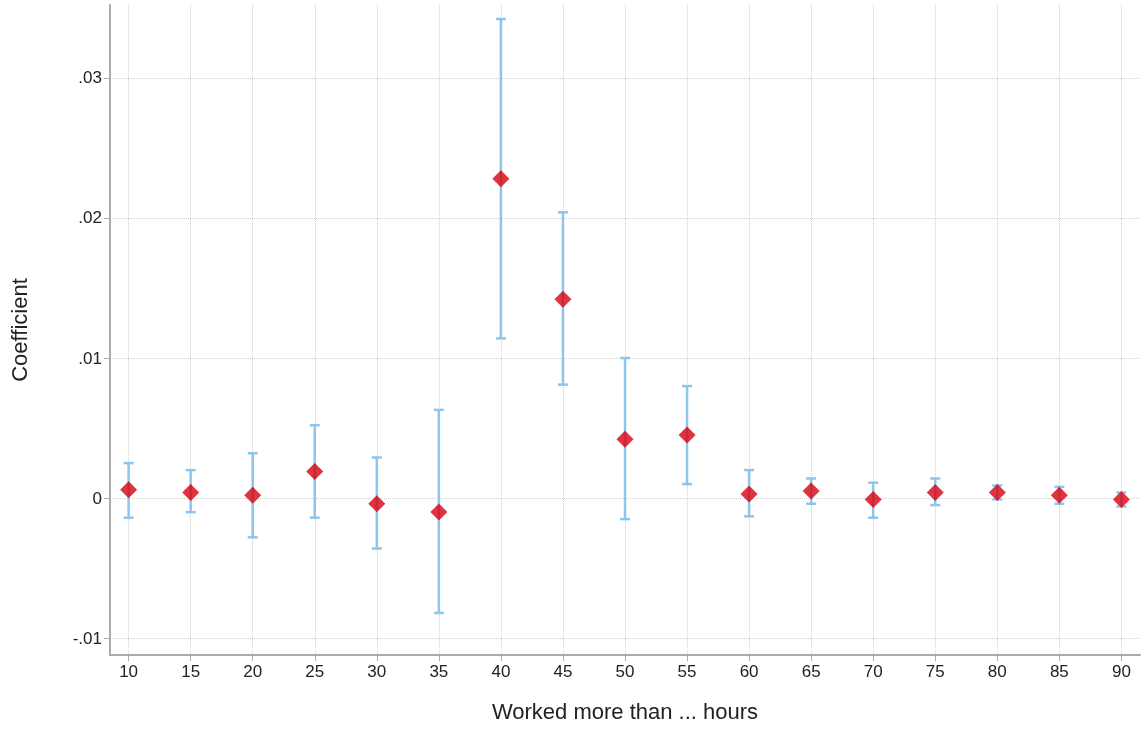 The width and height of the screenshot is (1143, 735). What do you see at coordinates (1059, 671) in the screenshot?
I see `x-tick-label: 85` at bounding box center [1059, 671].